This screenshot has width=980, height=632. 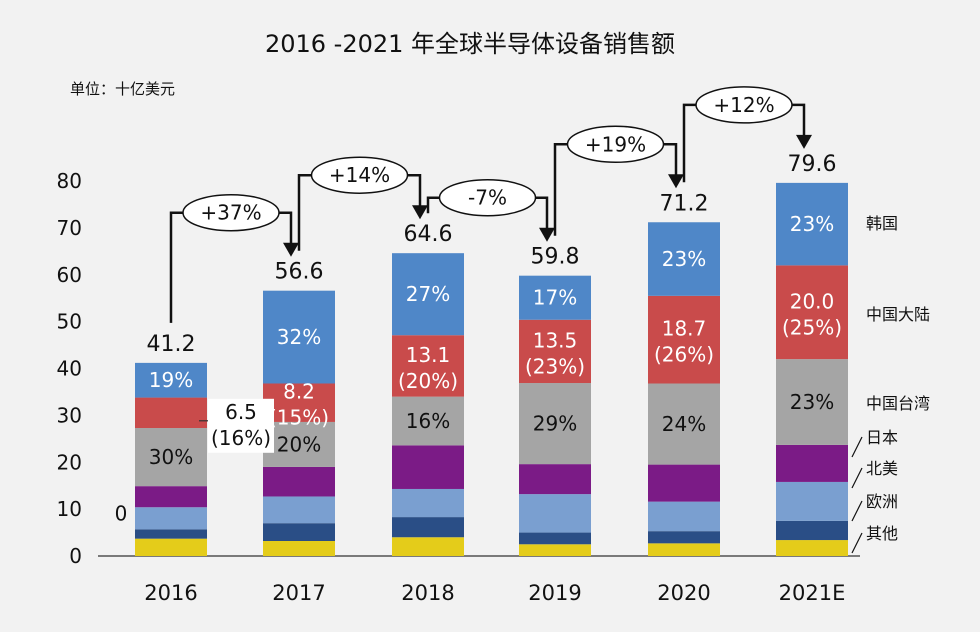 I want to click on data-label: 30%, so click(x=171, y=457).